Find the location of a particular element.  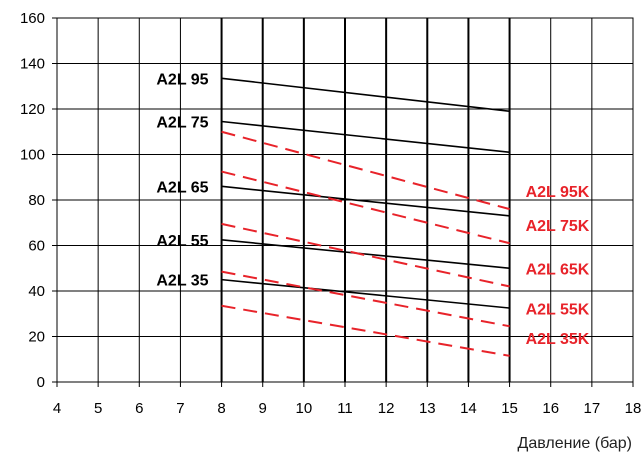

x-tick-label: 7 is located at coordinates (180, 408).